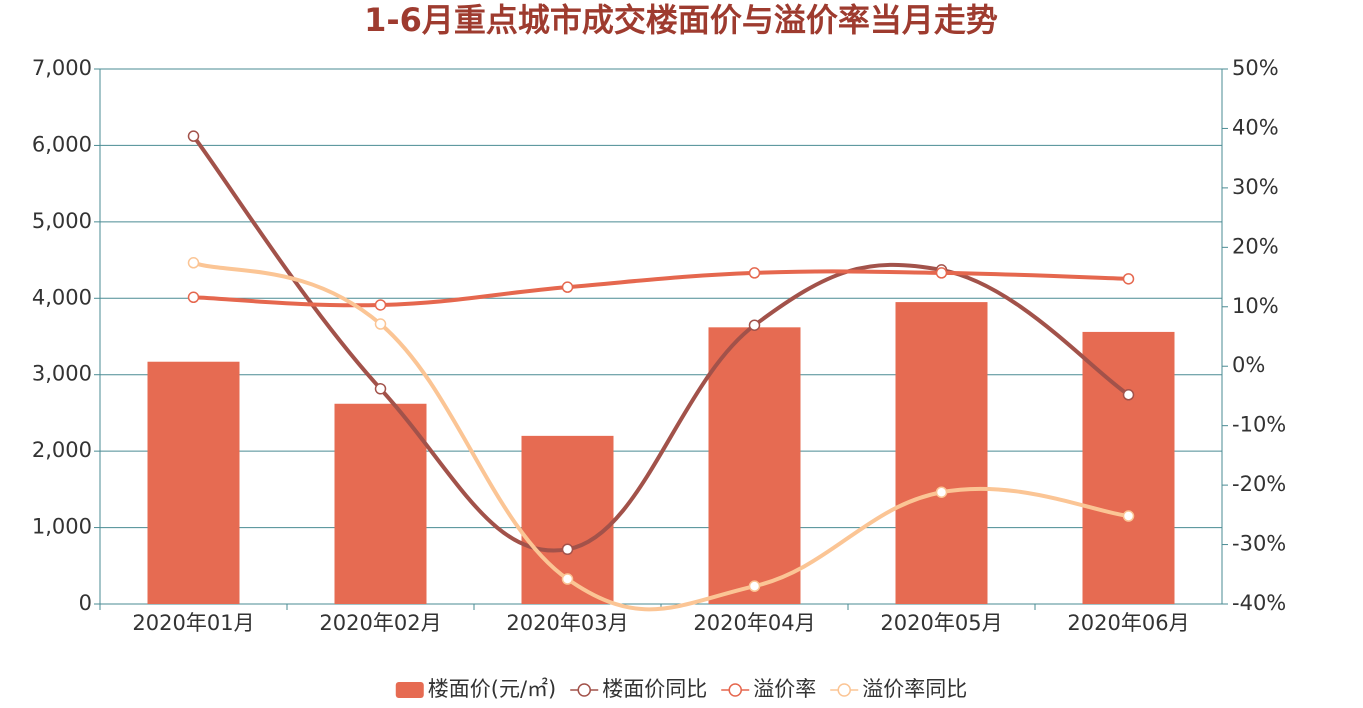 This screenshot has height=708, width=1363. Describe the element at coordinates (380, 623) in the screenshot. I see `x-tick-label: 2020年02月` at that location.